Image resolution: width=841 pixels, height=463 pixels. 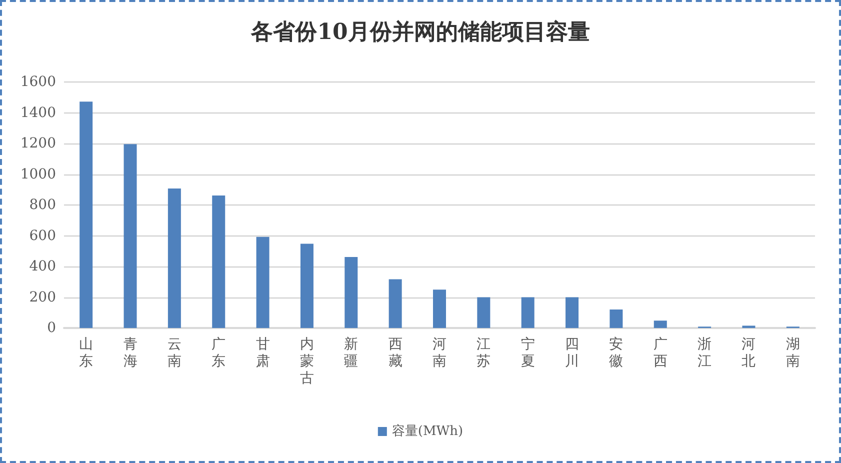 I want to click on x-tick-label: 江苏, so click(x=483, y=353).